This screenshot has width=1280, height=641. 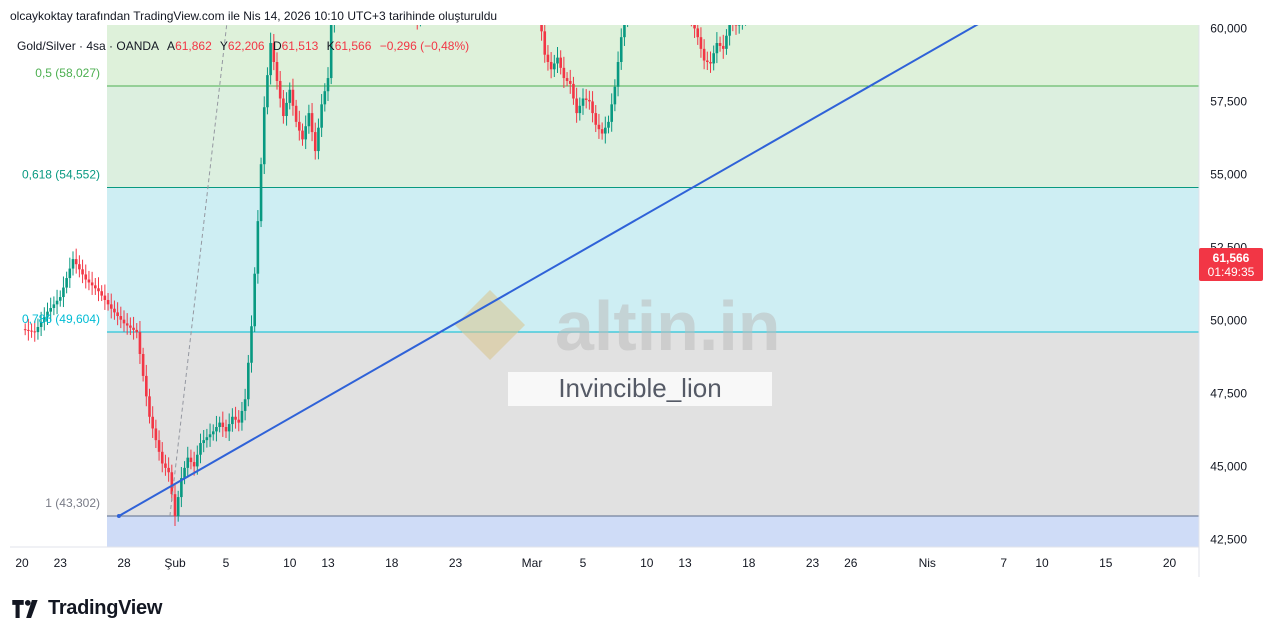 What do you see at coordinates (25, 608) in the screenshot?
I see `tradingview-logo-icon` at bounding box center [25, 608].